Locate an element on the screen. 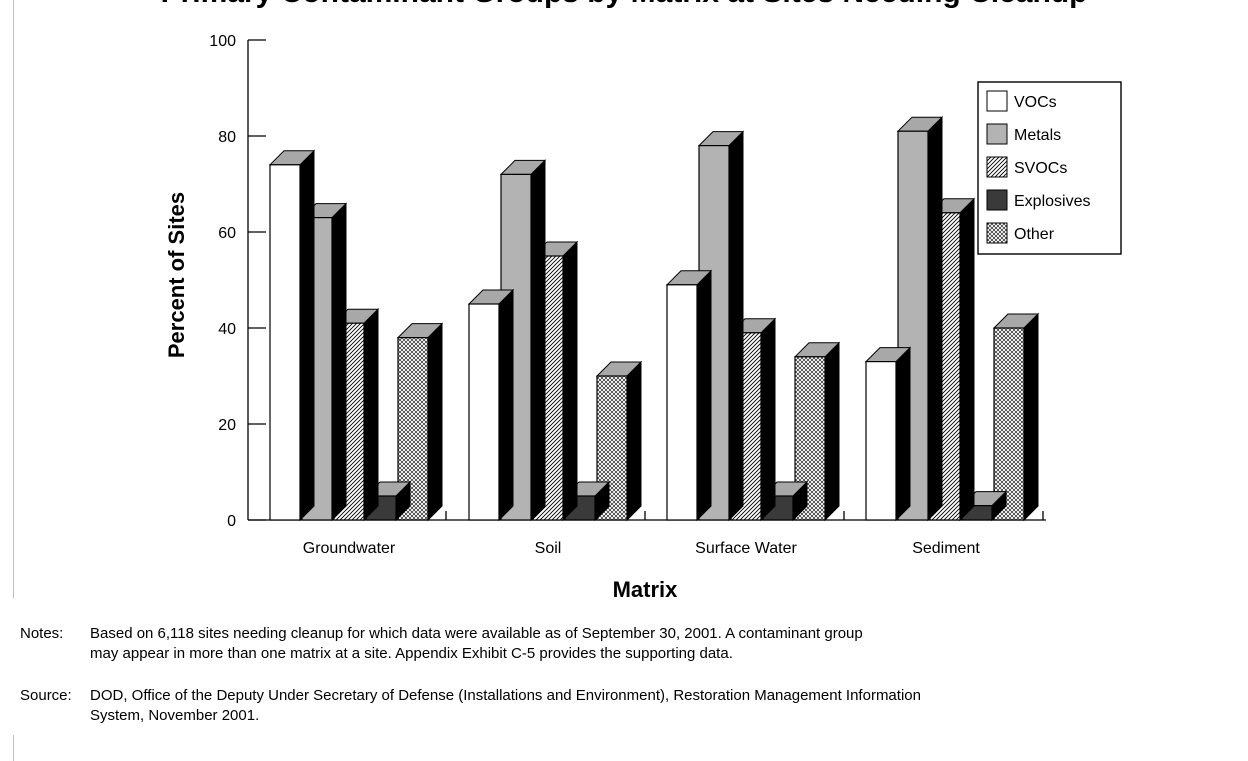 The width and height of the screenshot is (1248, 761). legend-swatch-other is located at coordinates (997, 233).